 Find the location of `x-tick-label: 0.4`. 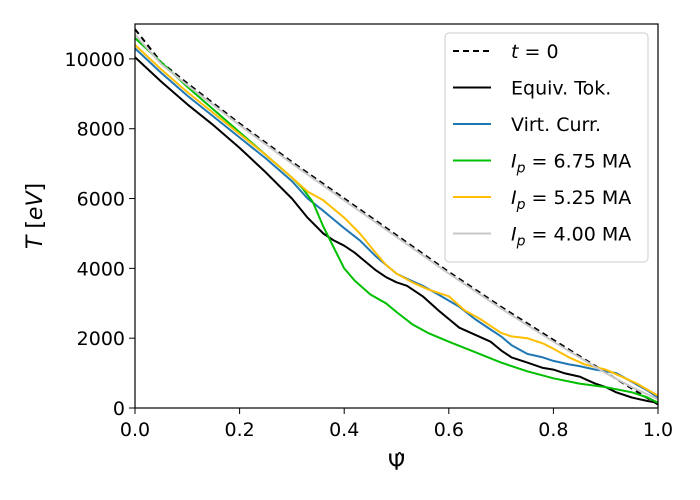

x-tick-label: 0.4 is located at coordinates (344, 430).